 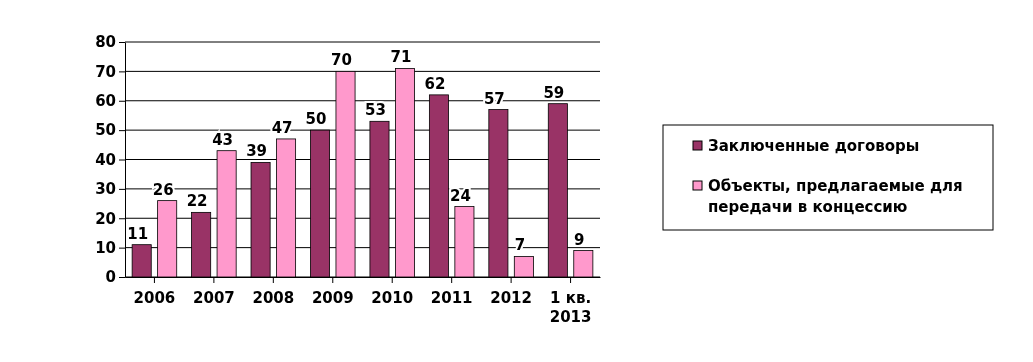 What do you see at coordinates (341, 60) in the screenshot?
I see `data-label: 70` at bounding box center [341, 60].